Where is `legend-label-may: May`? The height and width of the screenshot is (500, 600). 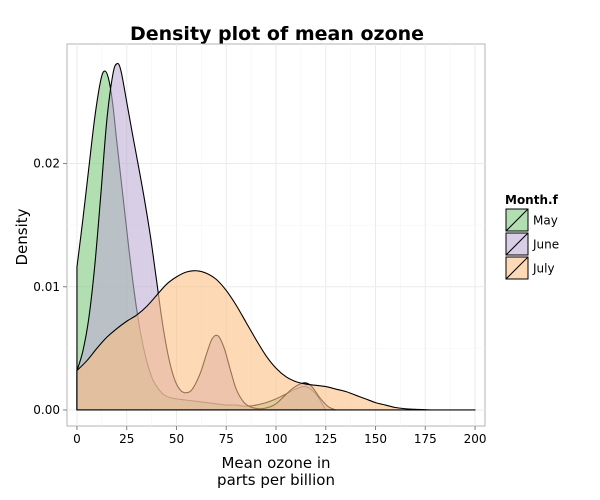 legend-label-may: May is located at coordinates (545, 221).